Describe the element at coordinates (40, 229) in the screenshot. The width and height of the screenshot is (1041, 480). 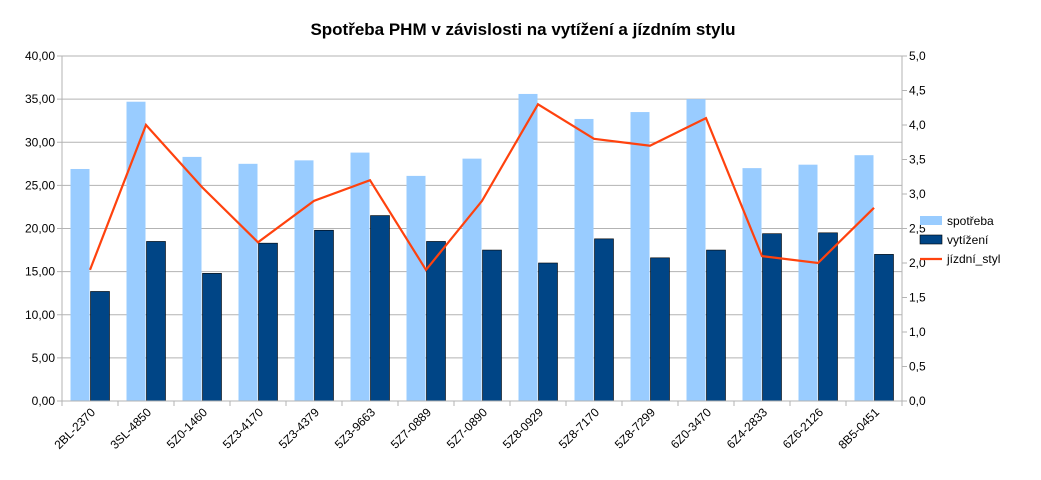
I see `y-left-tick-label: 20,00` at that location.